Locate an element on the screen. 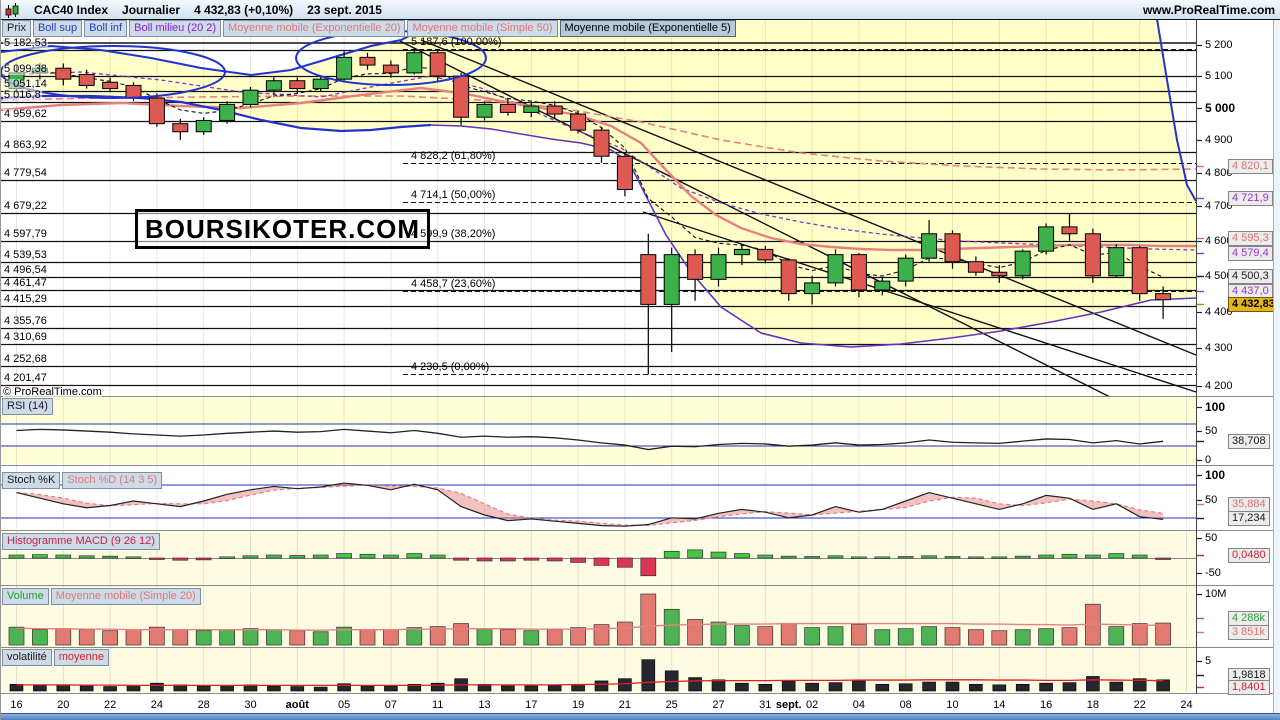  price-level-label: 5 016,8 is located at coordinates (22, 95).